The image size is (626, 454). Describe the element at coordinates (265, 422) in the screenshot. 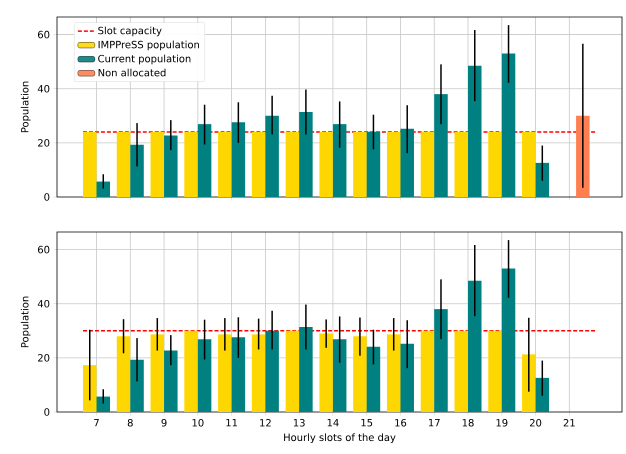

I see `x-tick-label: 12` at that location.